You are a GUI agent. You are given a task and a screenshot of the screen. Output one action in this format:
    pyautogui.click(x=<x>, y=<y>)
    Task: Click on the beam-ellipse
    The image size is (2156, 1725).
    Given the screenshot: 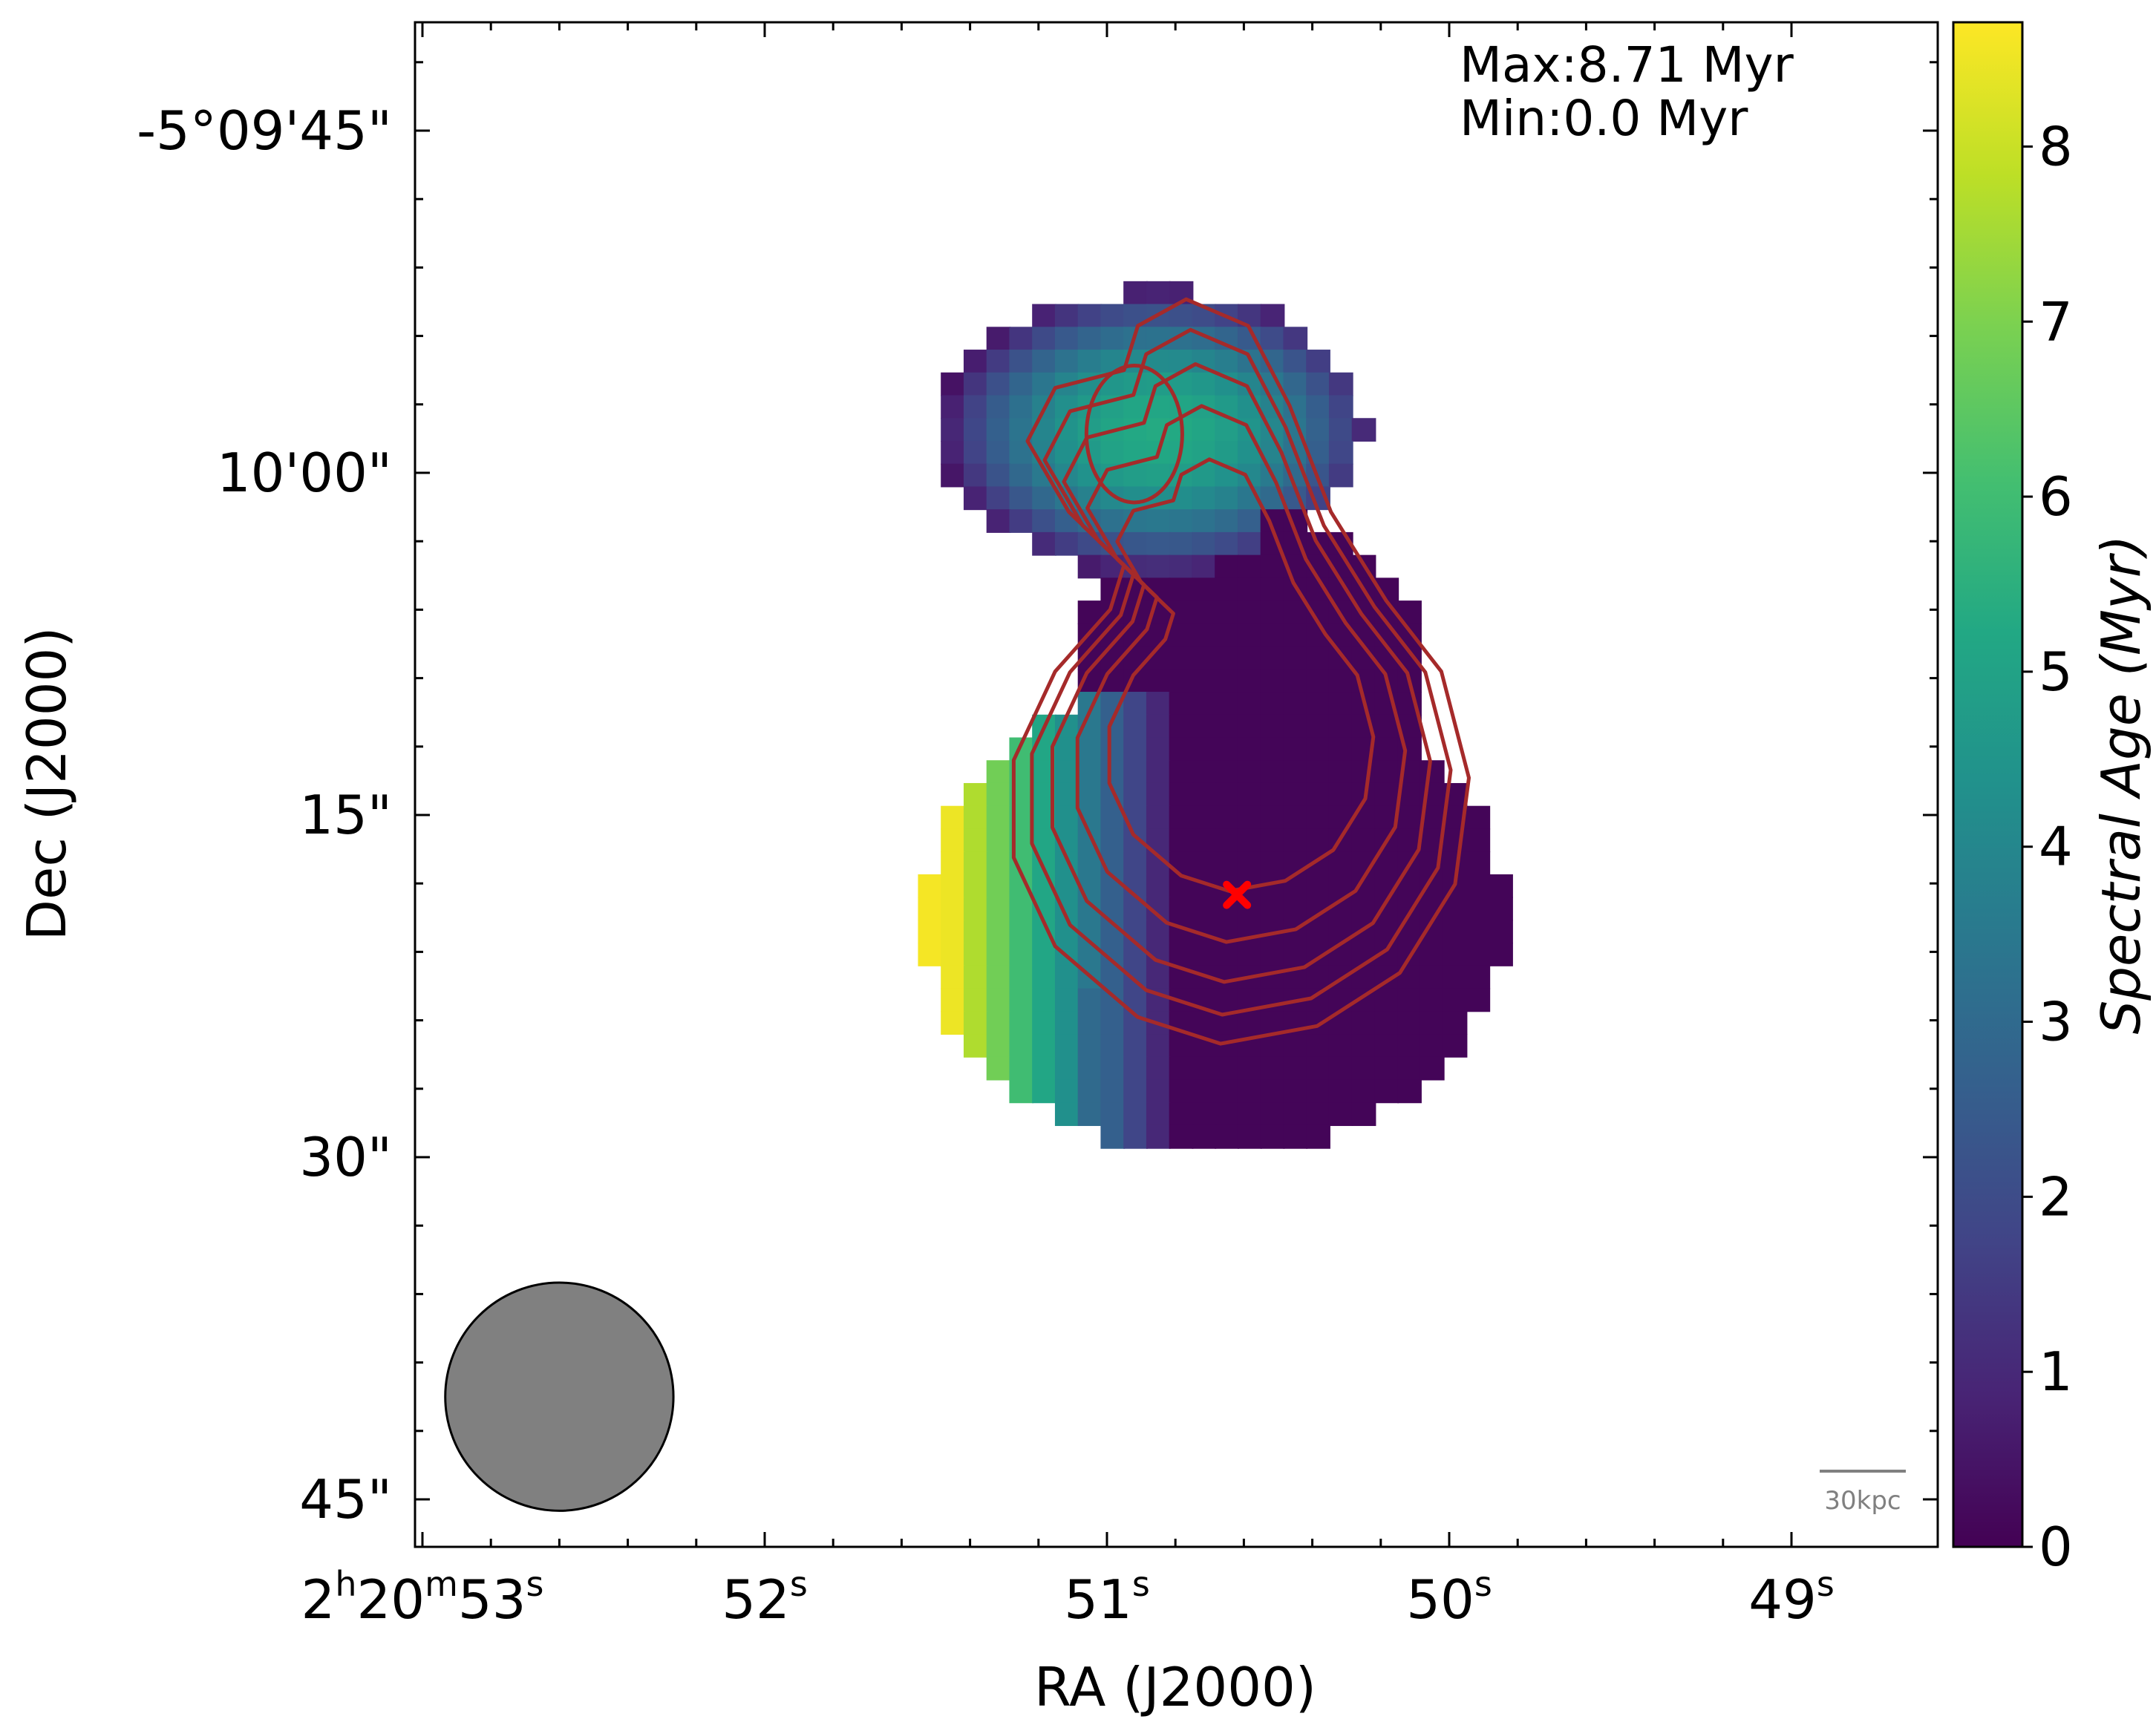 What is the action you would take?
    pyautogui.click(x=559, y=1396)
    